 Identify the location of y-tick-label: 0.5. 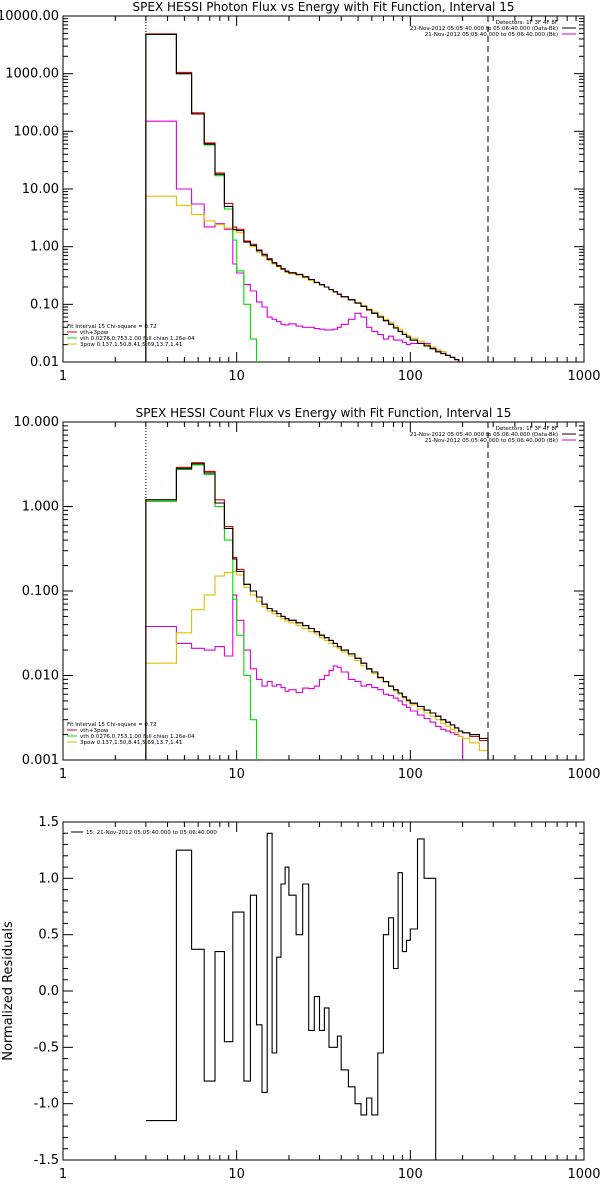
(48, 935).